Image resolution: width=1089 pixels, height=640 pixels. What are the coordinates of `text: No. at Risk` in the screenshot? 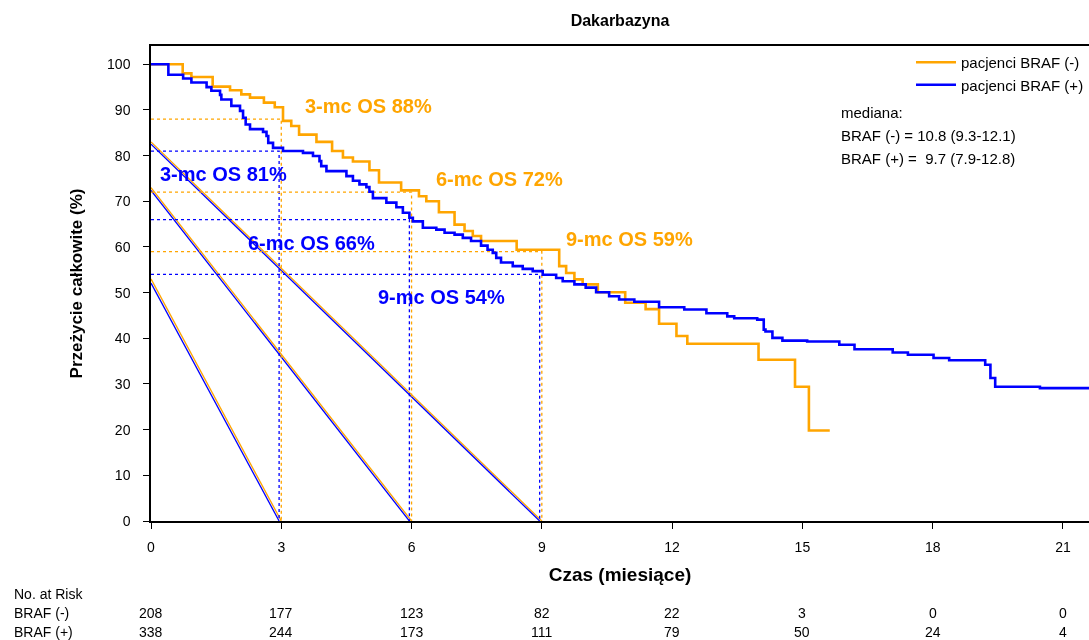 It's located at (49, 594).